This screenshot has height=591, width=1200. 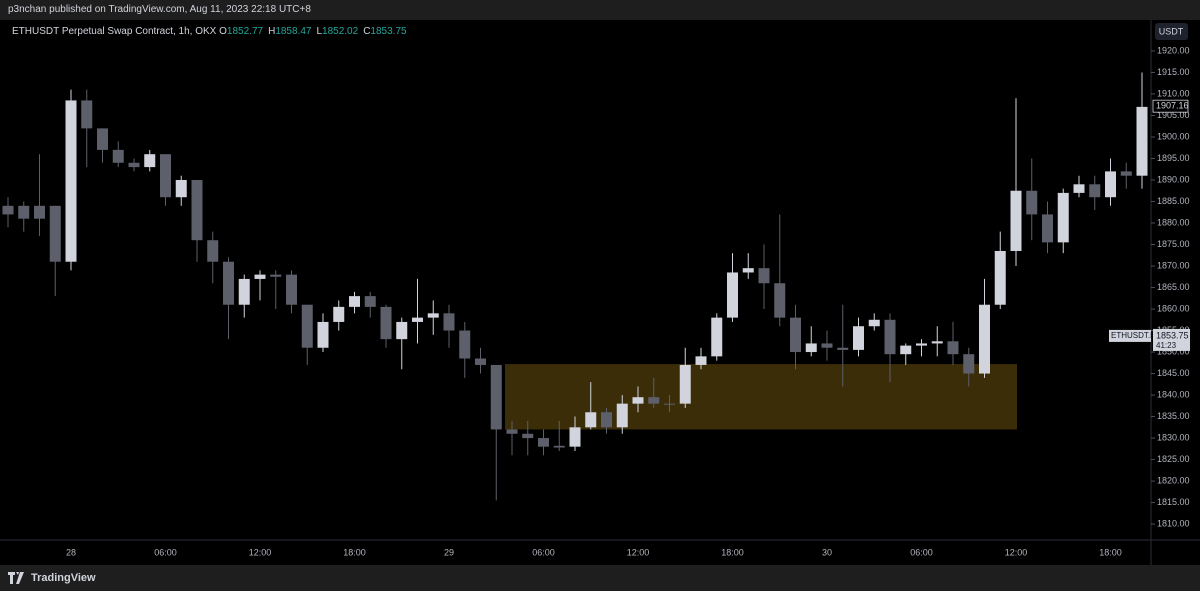 What do you see at coordinates (1166, 345) in the screenshot?
I see `countdown-label: 41:23` at bounding box center [1166, 345].